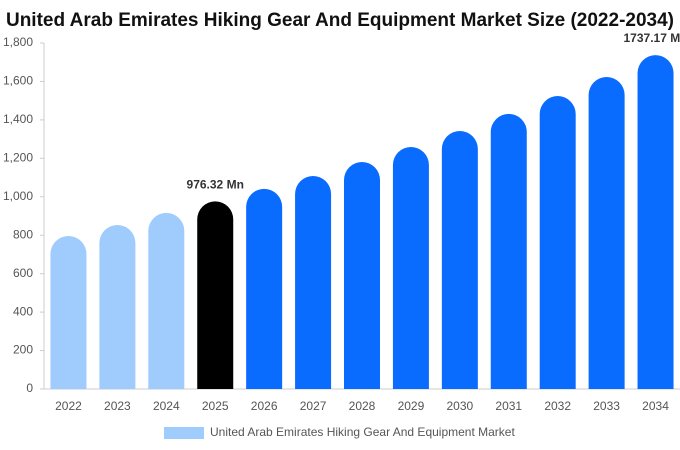 This screenshot has height=450, width=680. Describe the element at coordinates (184, 433) in the screenshot. I see `legend-swatch` at that location.